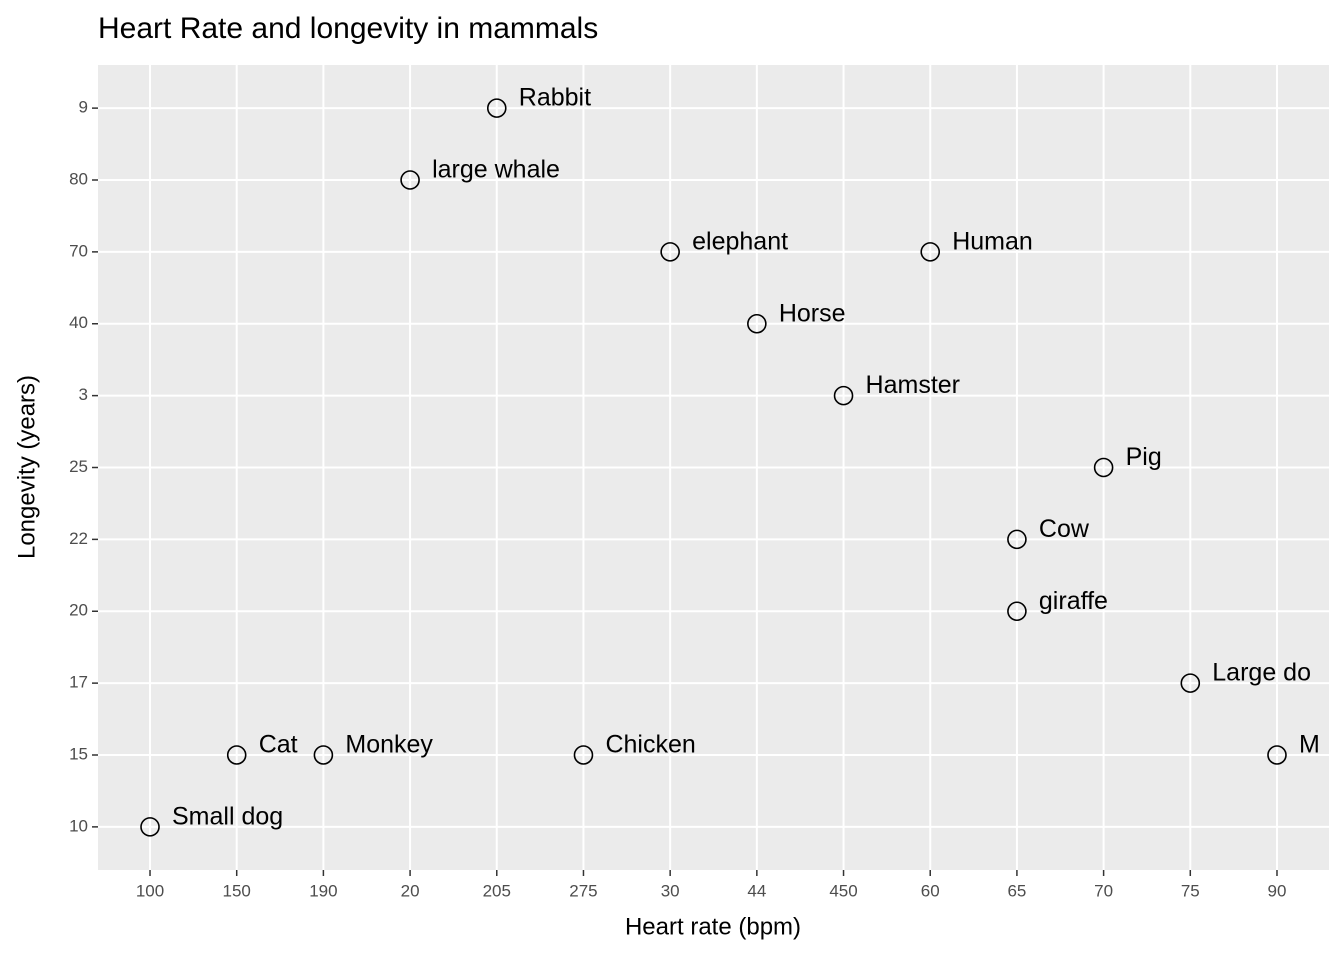  Describe the element at coordinates (650, 745) in the screenshot. I see `point-label: Chicken` at that location.